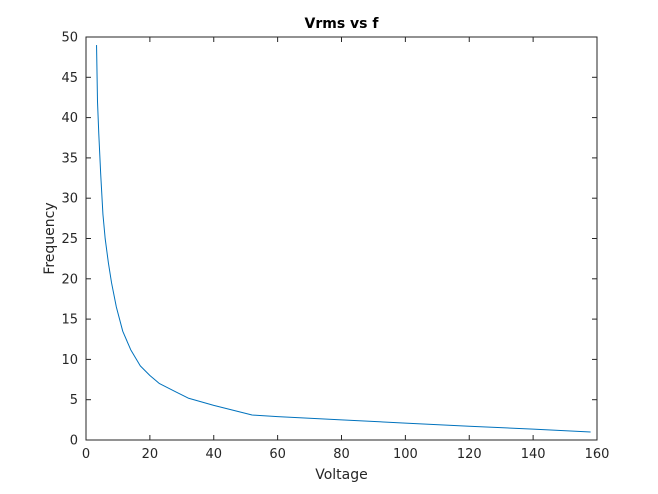 The width and height of the screenshot is (658, 494). I want to click on y-tick-label: 40, so click(69, 118).